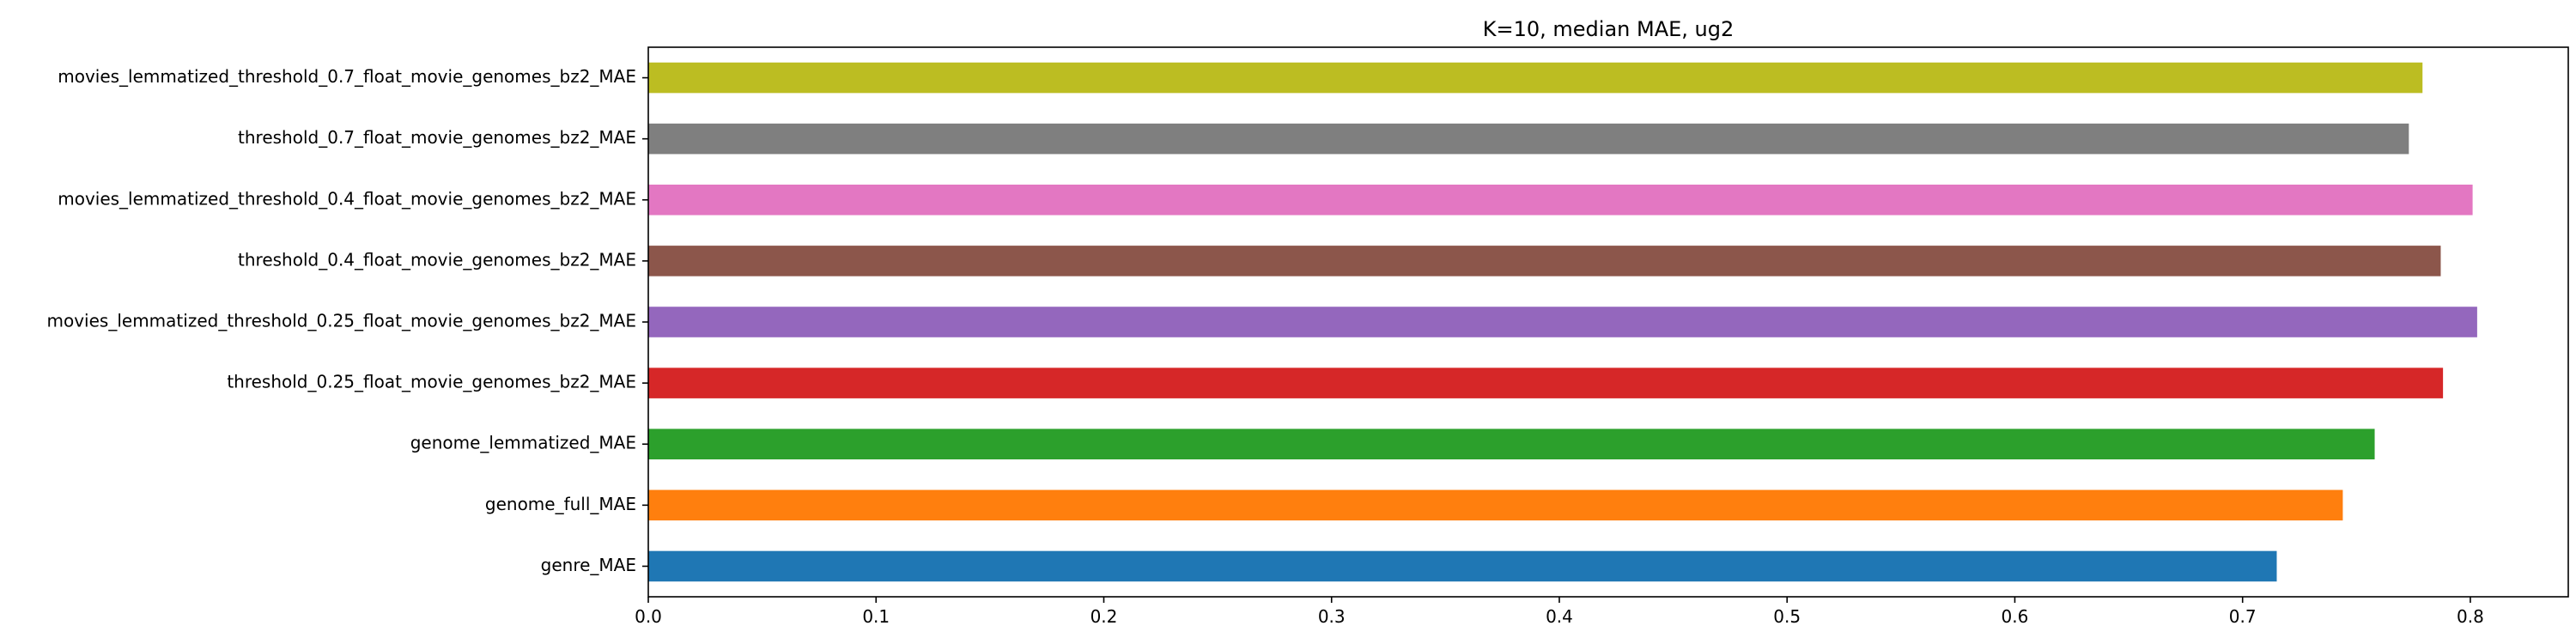 The width and height of the screenshot is (2576, 644). I want to click on x-tick-label: 0.4, so click(1559, 616).